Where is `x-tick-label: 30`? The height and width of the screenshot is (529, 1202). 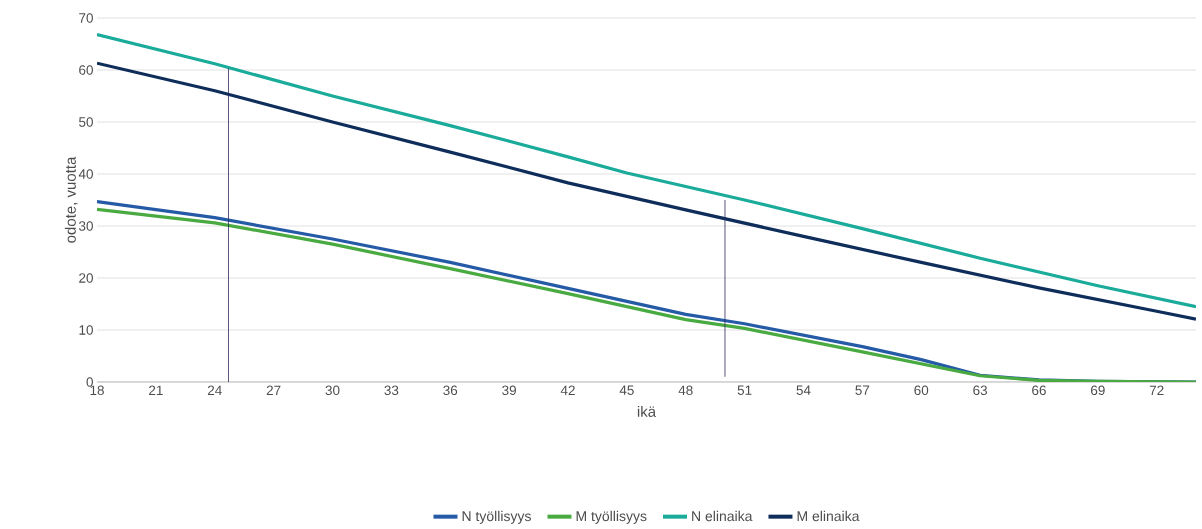 x-tick-label: 30 is located at coordinates (332, 390).